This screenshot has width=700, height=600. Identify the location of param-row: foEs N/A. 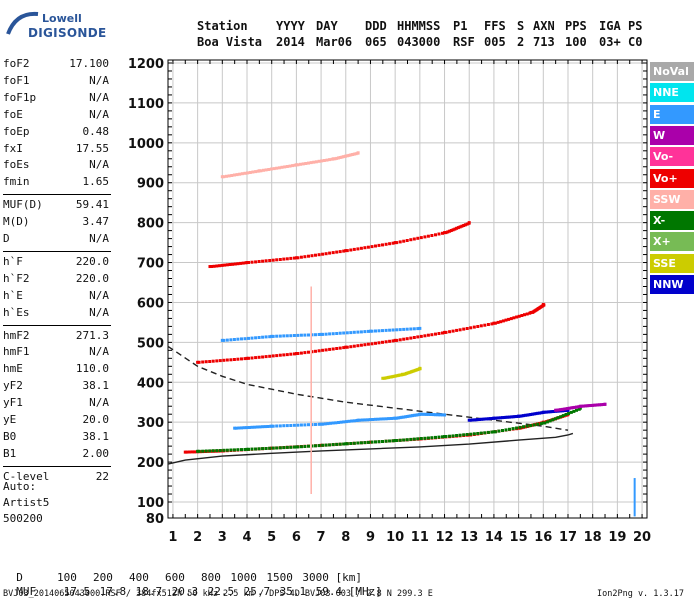
(56, 165).